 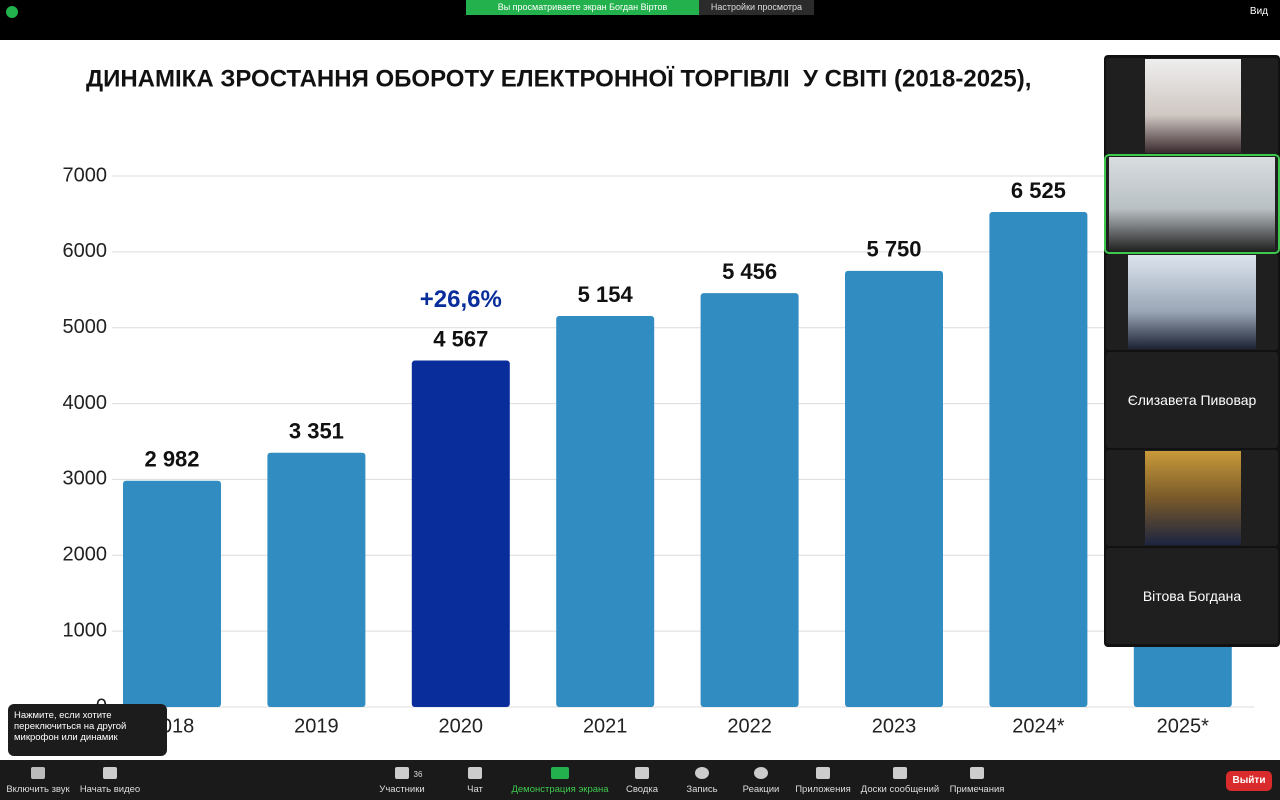 I want to click on y-tick-label: 3000, so click(x=85, y=479).